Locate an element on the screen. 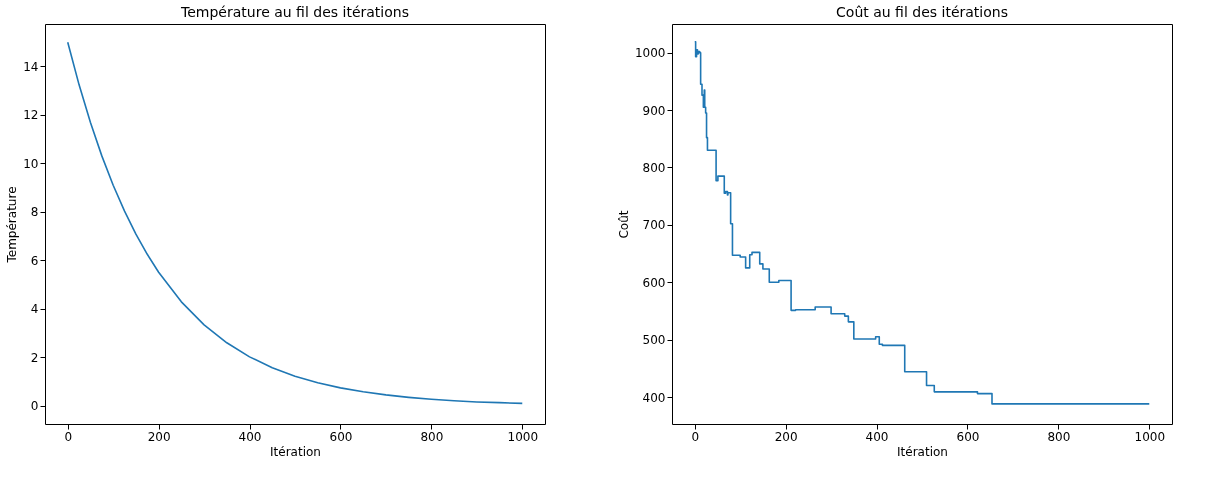 The width and height of the screenshot is (1216, 493). y-tick-label: 14 is located at coordinates (31, 66).